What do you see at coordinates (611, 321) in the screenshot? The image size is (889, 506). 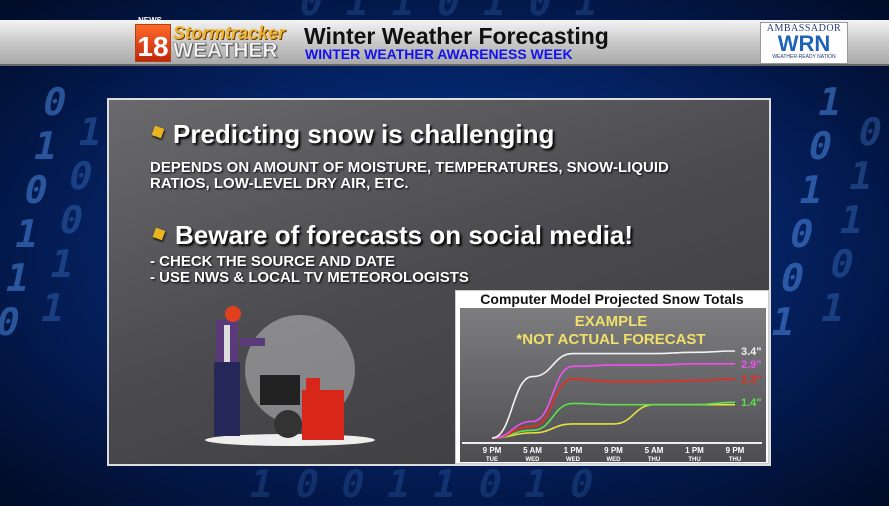 I see `chart-annotation: EXAMPLE` at bounding box center [611, 321].